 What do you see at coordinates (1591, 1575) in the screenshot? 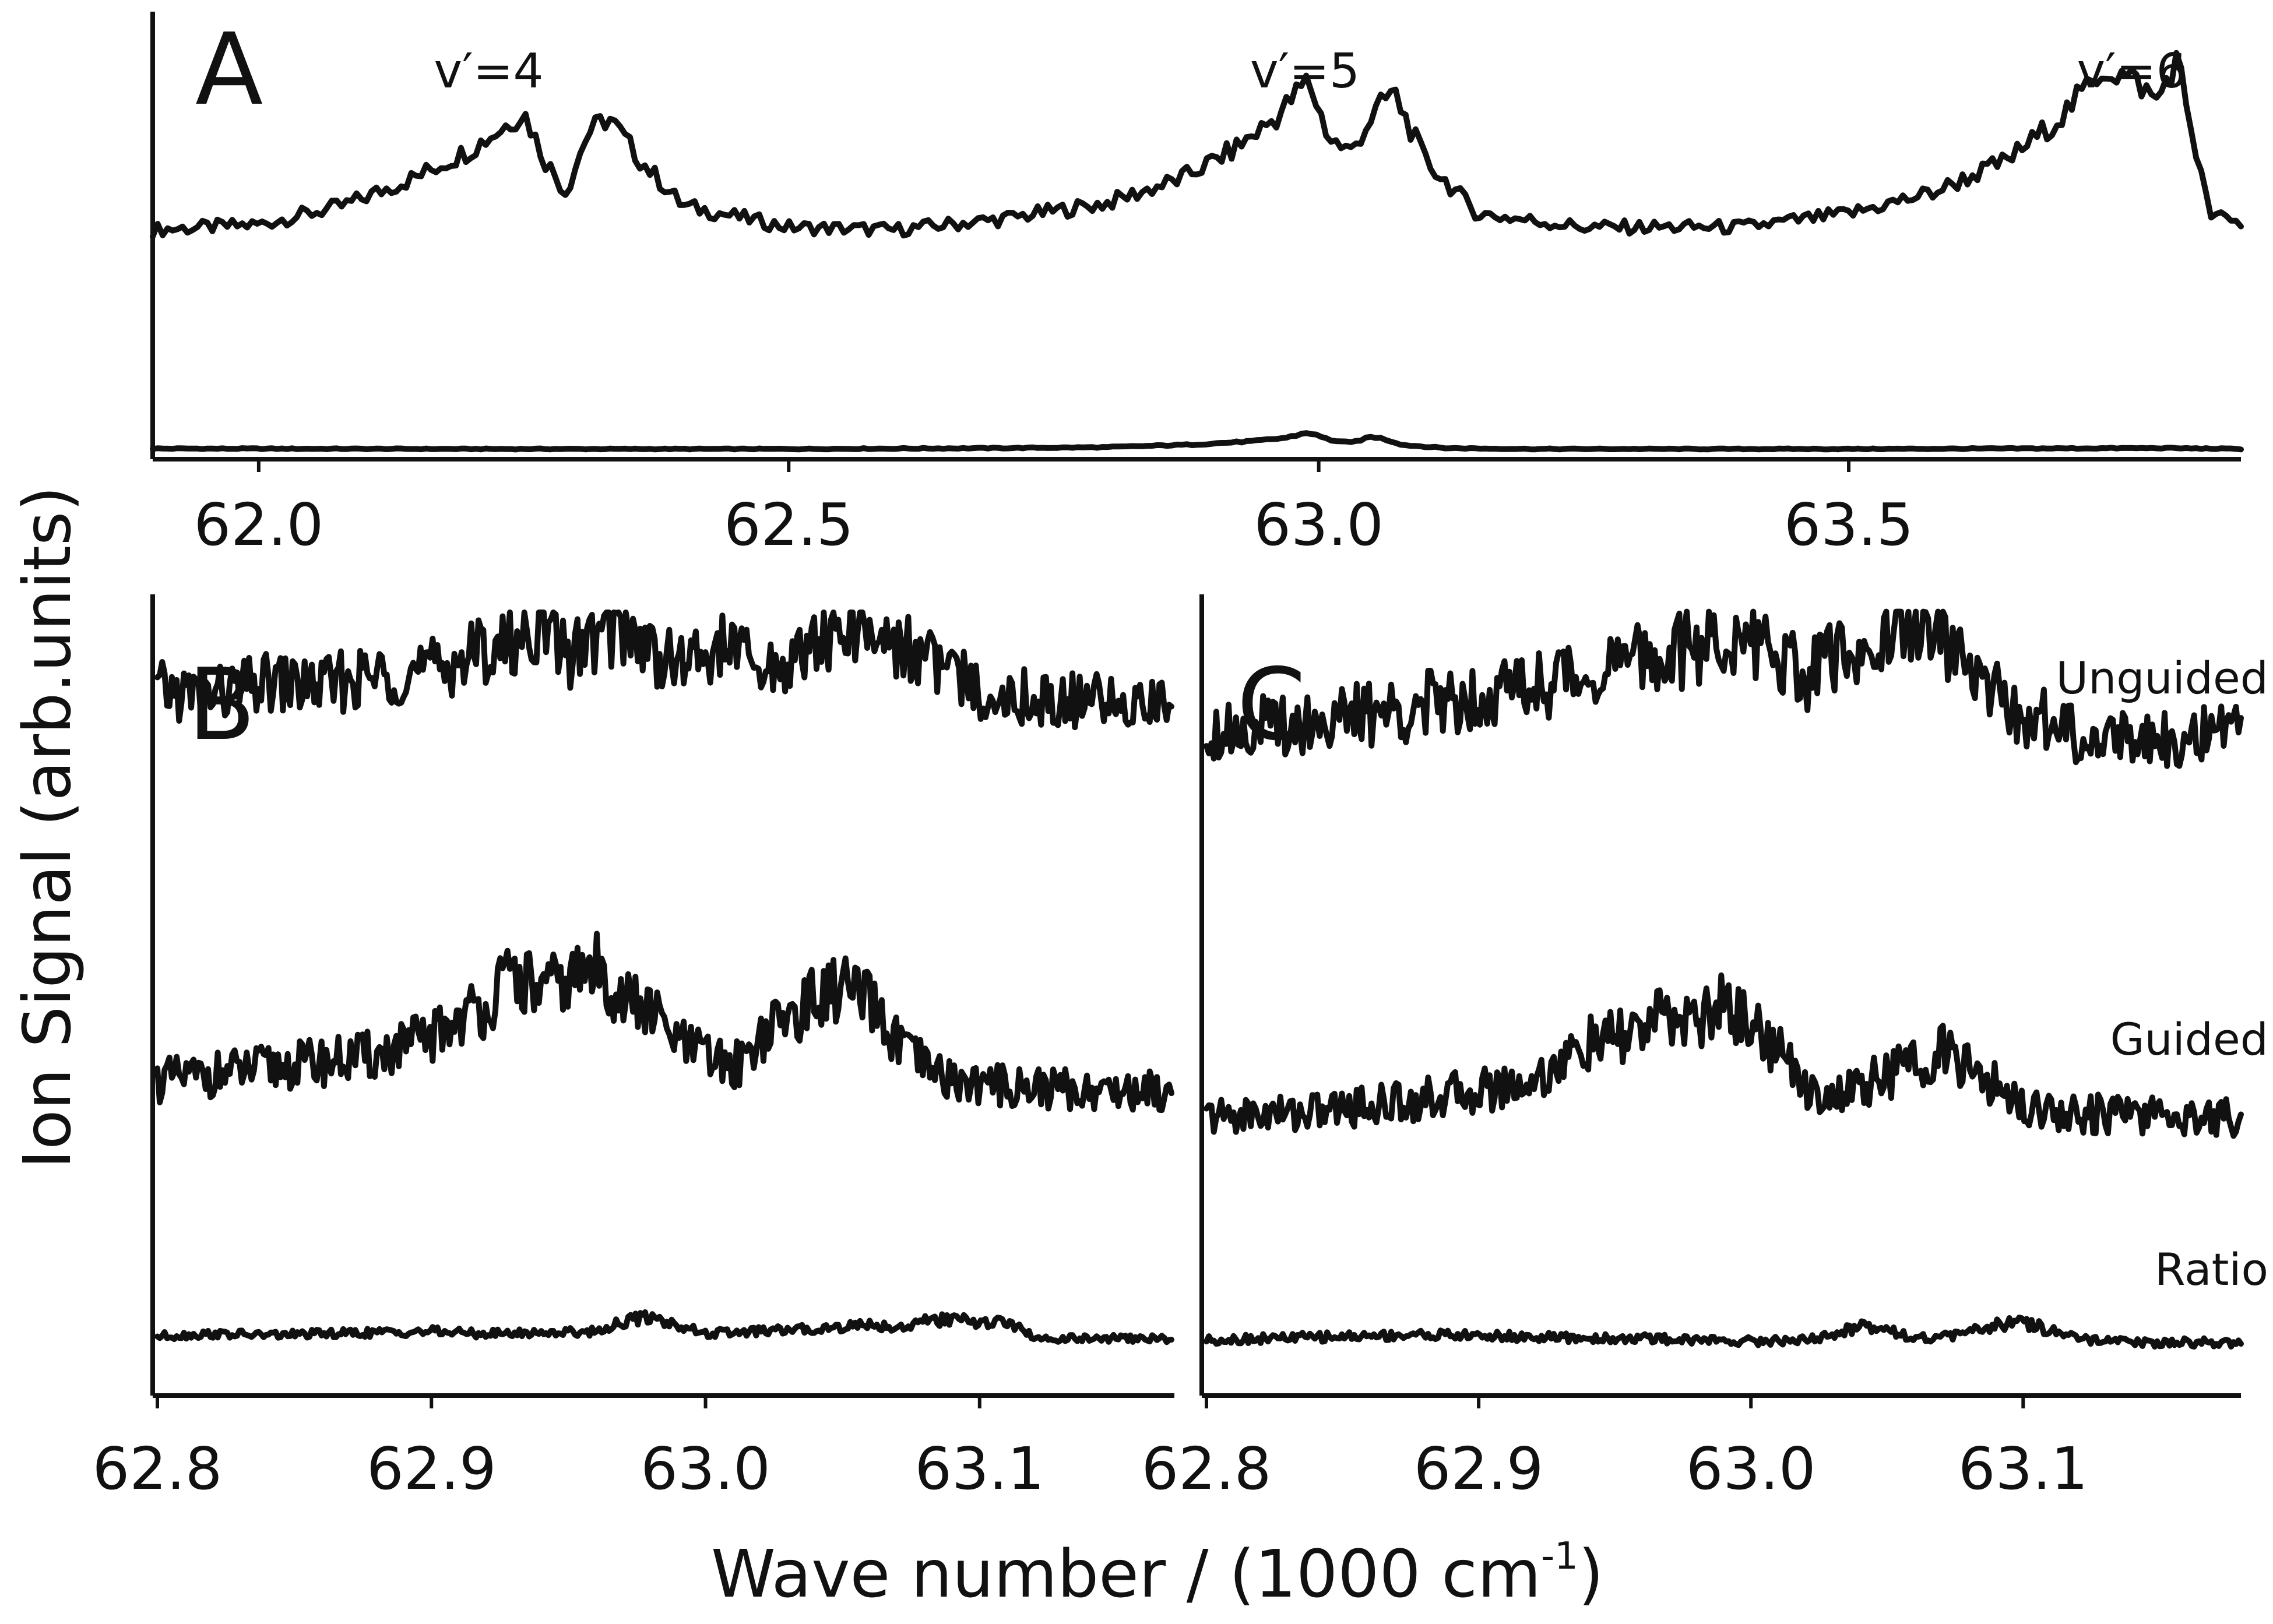
I see `x-axis-title-end: )` at bounding box center [1591, 1575].